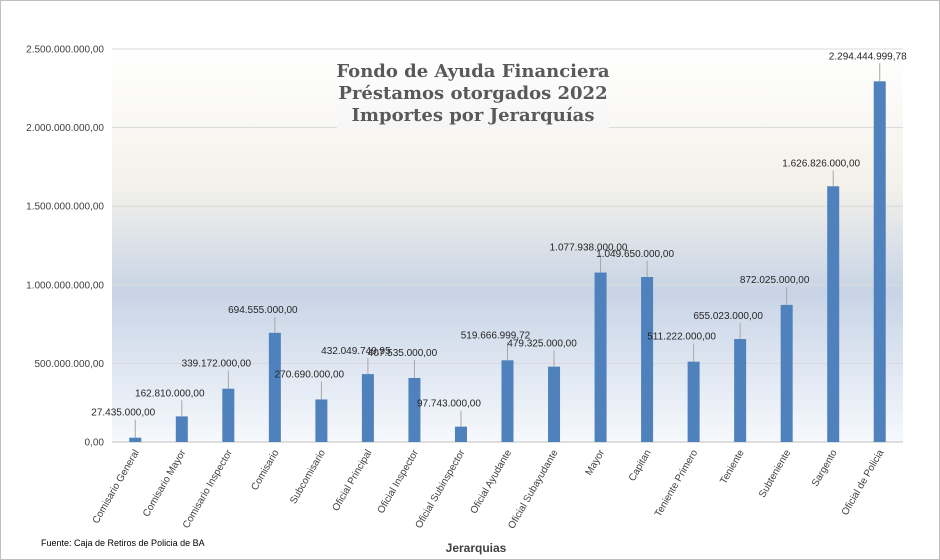  What do you see at coordinates (775, 474) in the screenshot?
I see `category-label: Subteniente` at bounding box center [775, 474].